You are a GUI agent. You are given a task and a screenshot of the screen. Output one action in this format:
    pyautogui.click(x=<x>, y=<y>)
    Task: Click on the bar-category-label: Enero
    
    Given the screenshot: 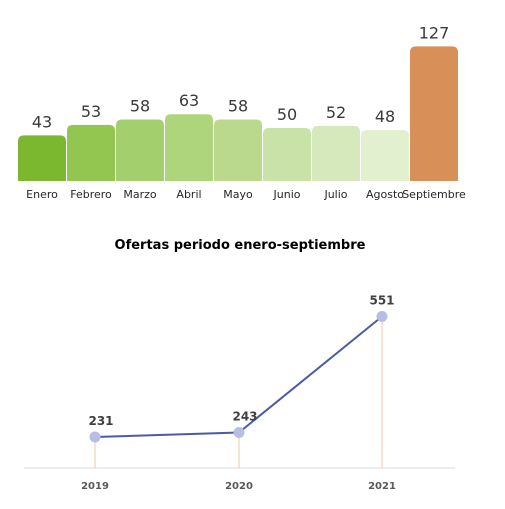 What is the action you would take?
    pyautogui.click(x=42, y=194)
    